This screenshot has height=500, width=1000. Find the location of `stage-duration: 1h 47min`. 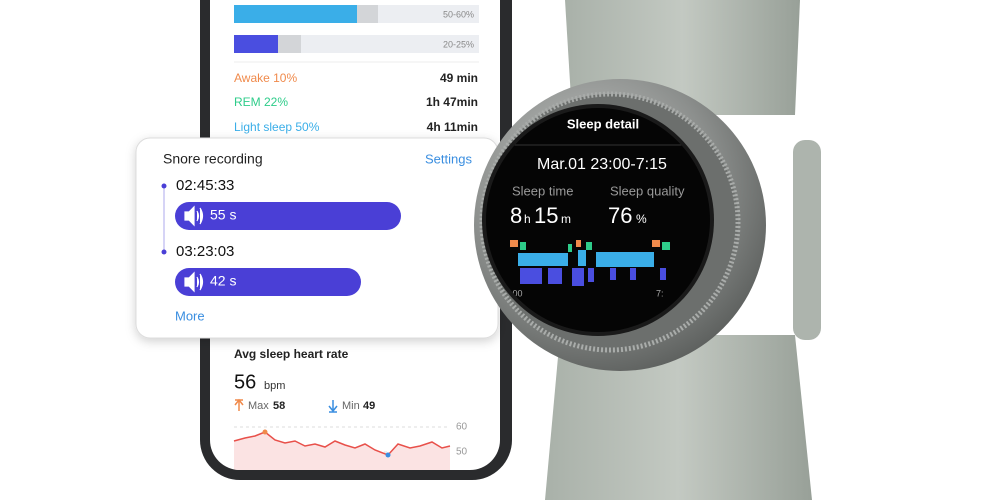

stage-duration: 1h 47min is located at coordinates (452, 102).